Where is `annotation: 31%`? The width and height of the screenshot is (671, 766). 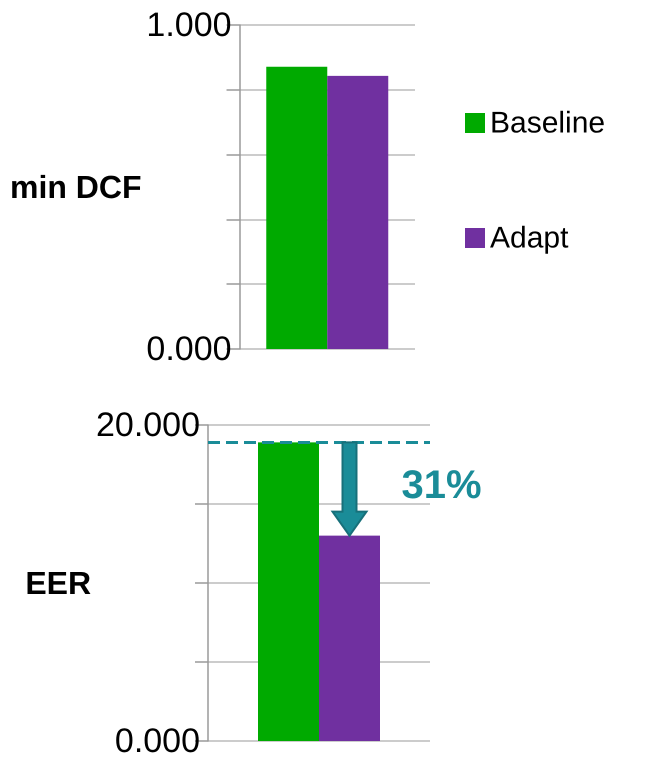
annotation: 31% is located at coordinates (442, 484).